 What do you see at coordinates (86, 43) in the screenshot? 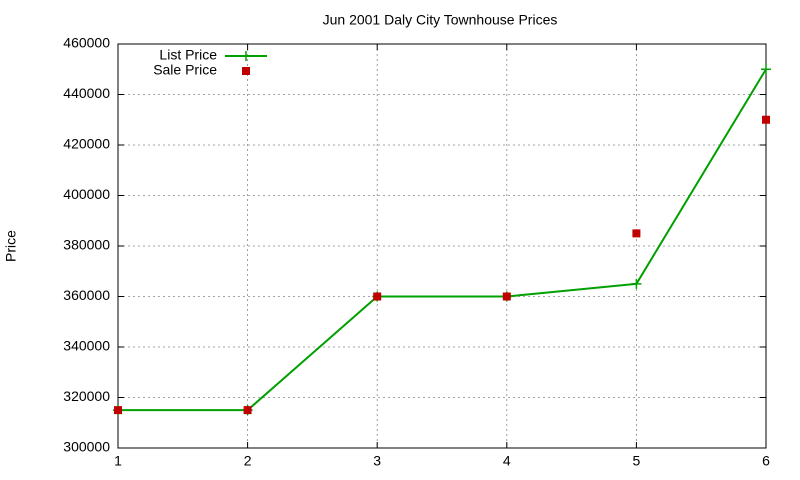
I see `y-tick-label: 460000` at bounding box center [86, 43].